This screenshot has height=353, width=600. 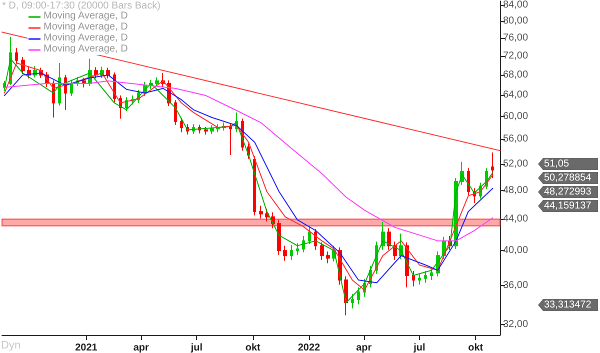 I want to click on x-tick-label: 2022, so click(x=309, y=347).